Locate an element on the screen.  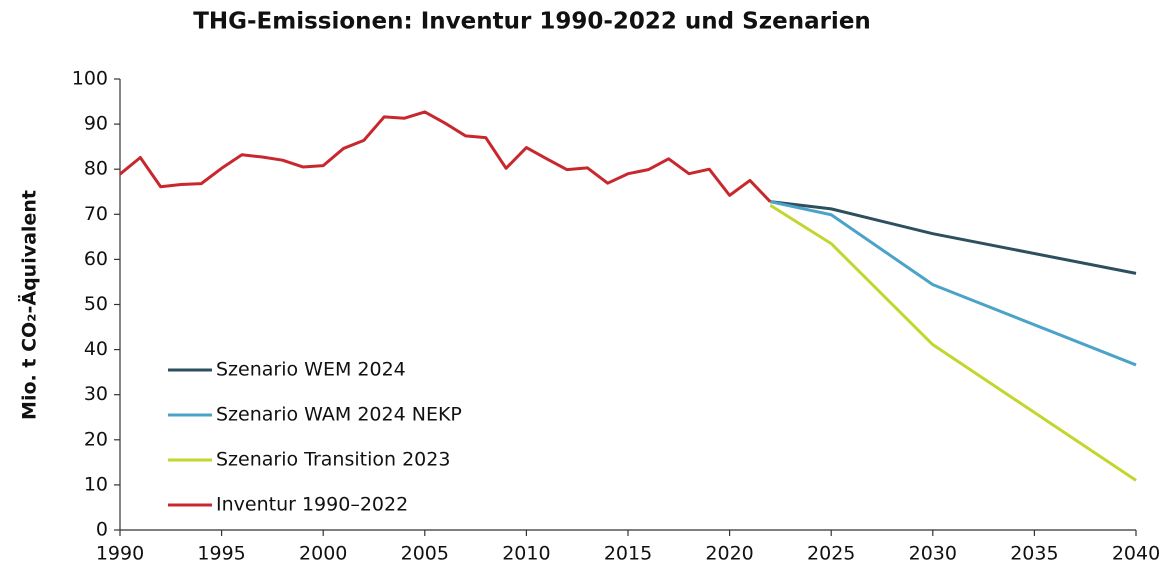
y-tick-label: 80 is located at coordinates (96, 169).